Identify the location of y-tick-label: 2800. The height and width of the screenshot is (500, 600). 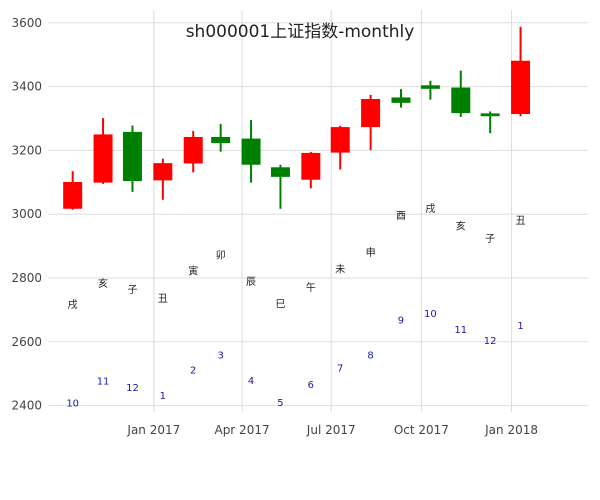
(26, 278).